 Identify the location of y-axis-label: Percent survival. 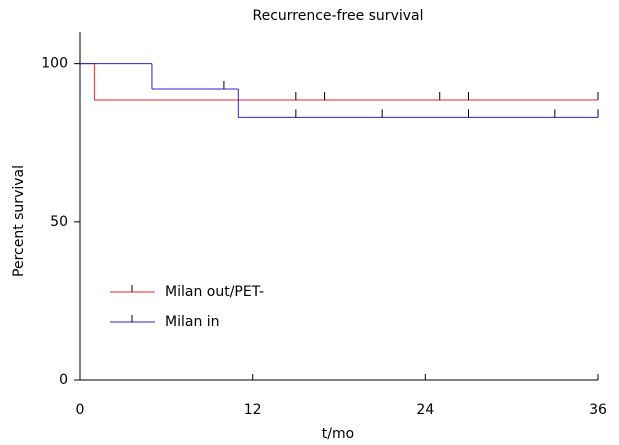
(19, 221).